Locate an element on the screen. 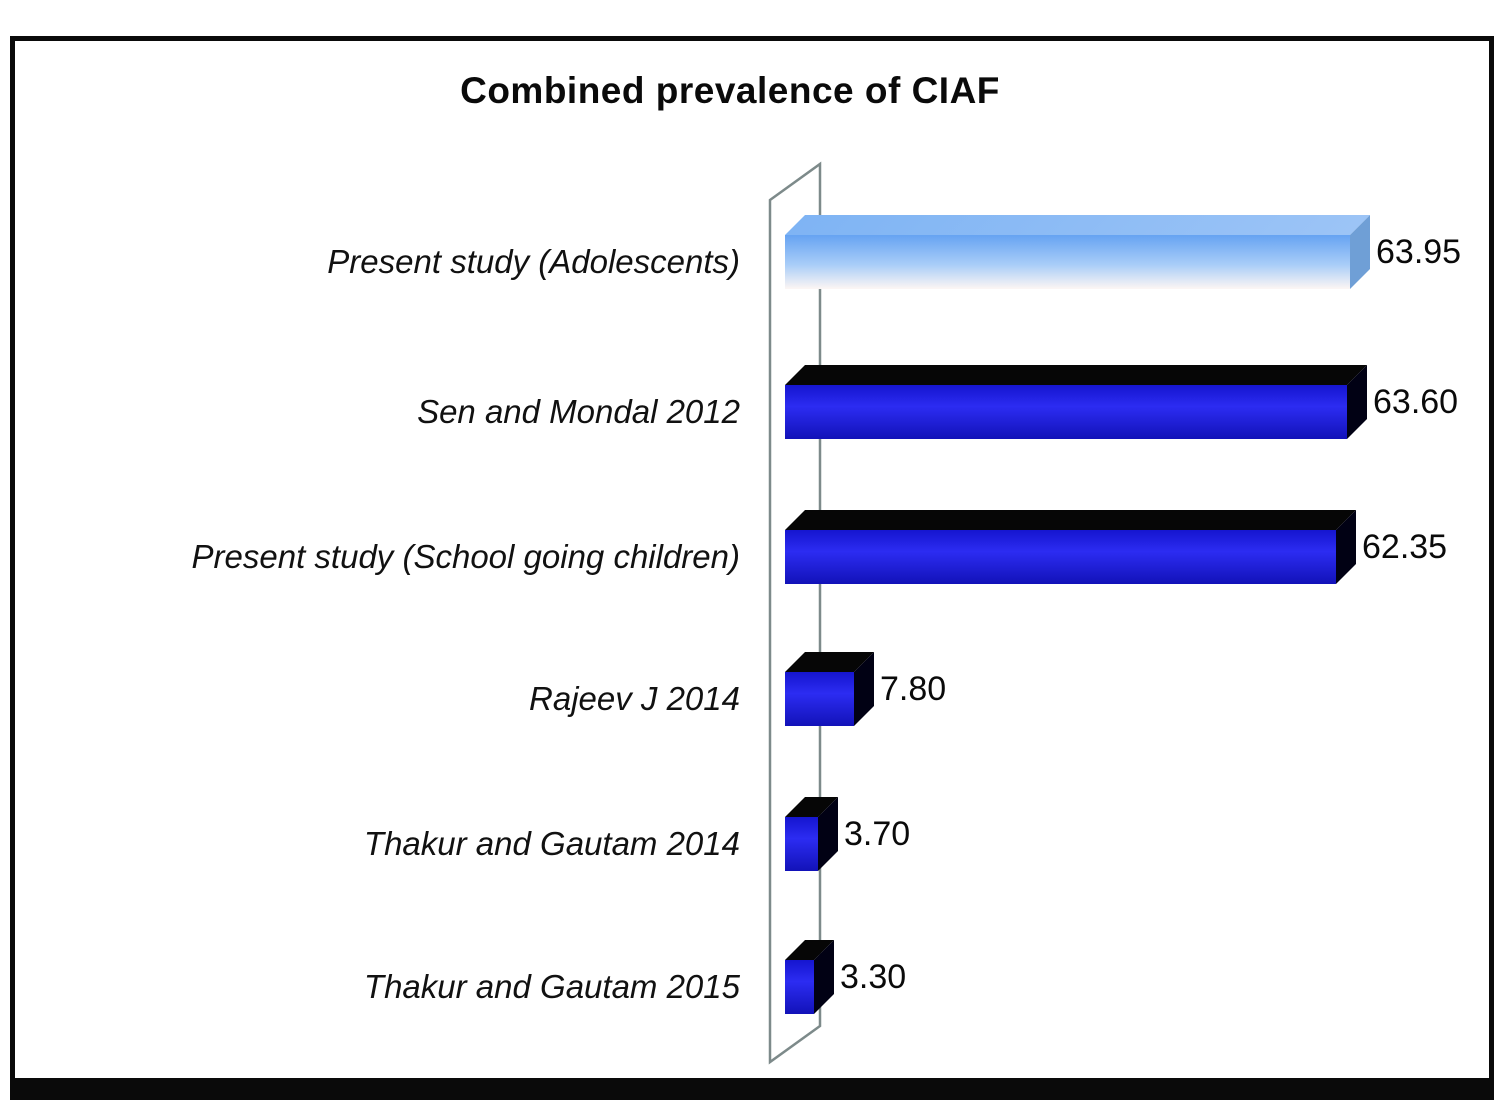 This screenshot has width=1505, height=1103. bar-thakur-gautam-2014 is located at coordinates (811, 834).